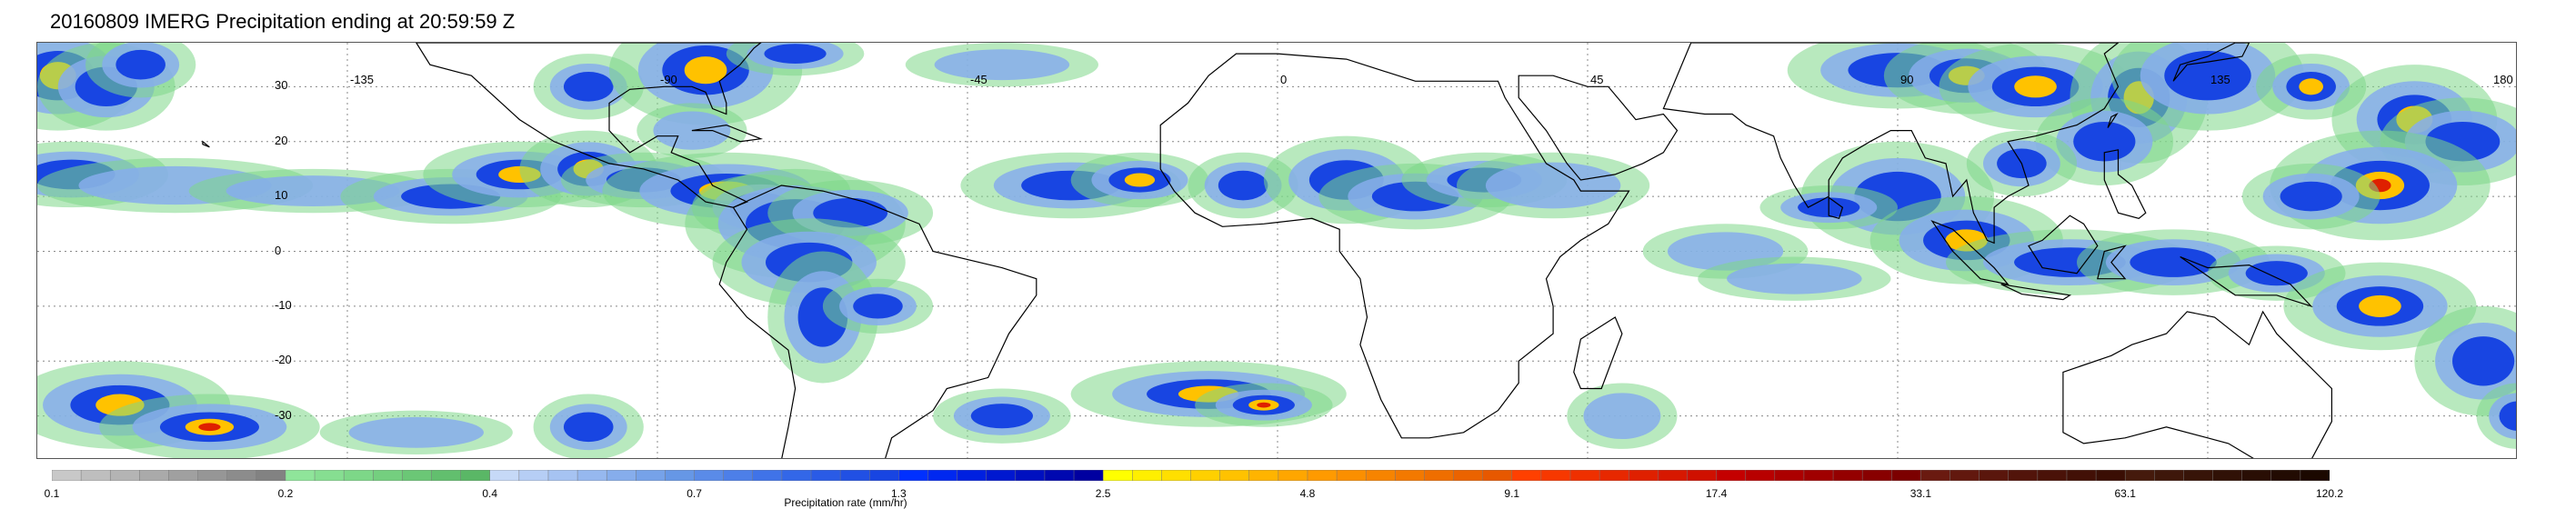 The height and width of the screenshot is (519, 2576). What do you see at coordinates (2503, 79) in the screenshot?
I see `longitude-label: 180` at bounding box center [2503, 79].